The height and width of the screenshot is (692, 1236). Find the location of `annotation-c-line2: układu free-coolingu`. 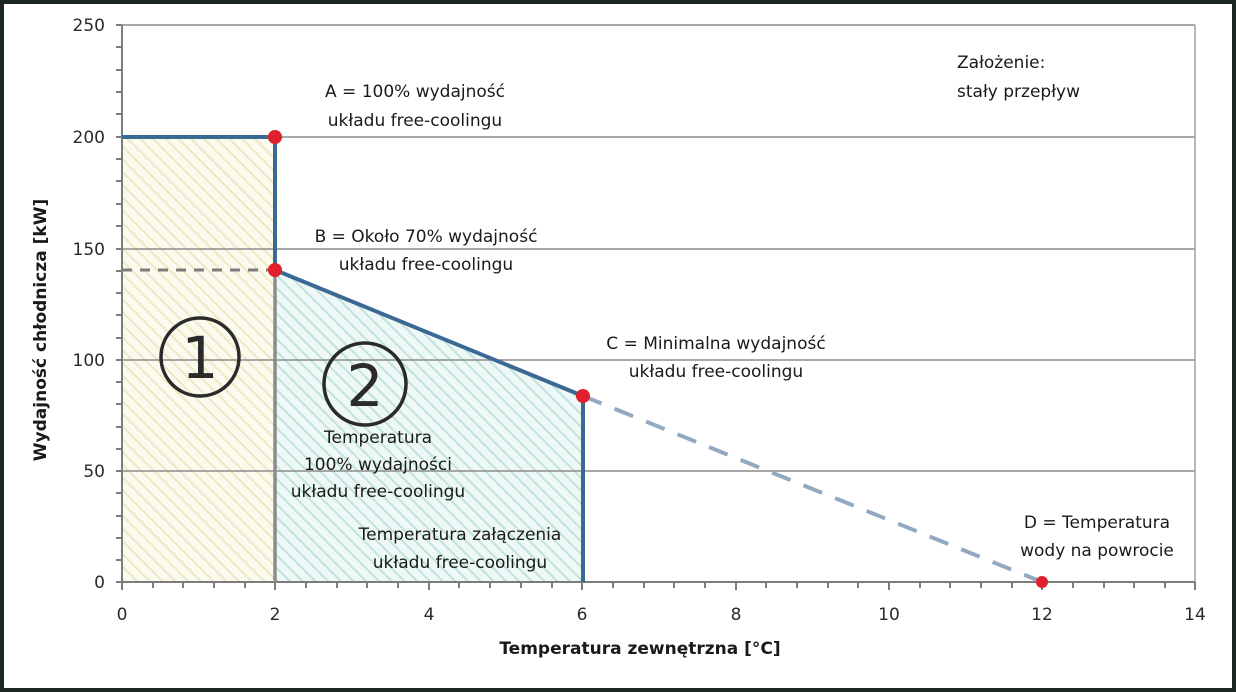

annotation-c-line2: układu free-coolingu is located at coordinates (716, 372).